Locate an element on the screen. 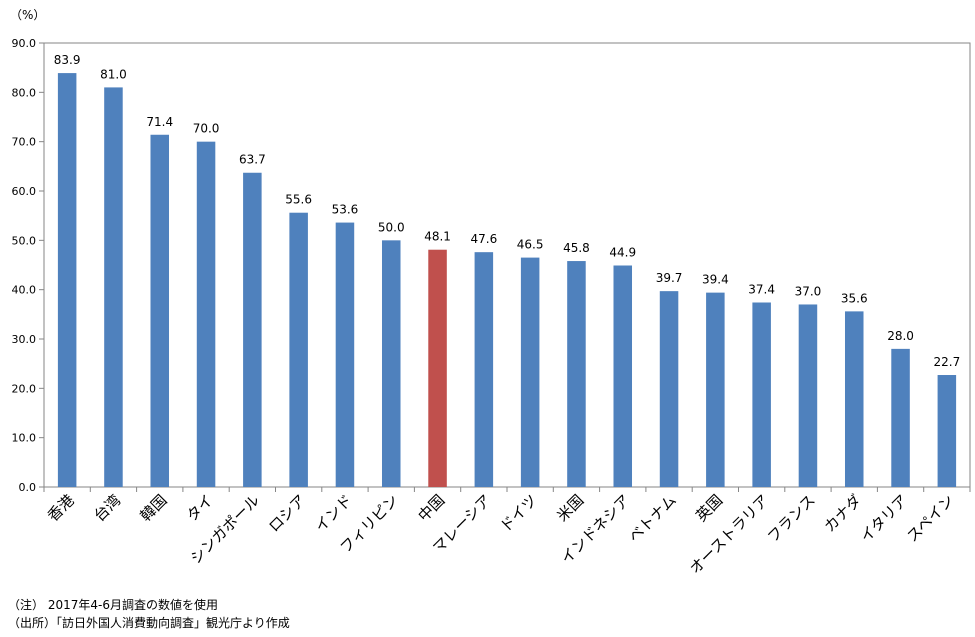 The width and height of the screenshot is (975, 637). y-tick-label: 60.0 is located at coordinates (24, 191).